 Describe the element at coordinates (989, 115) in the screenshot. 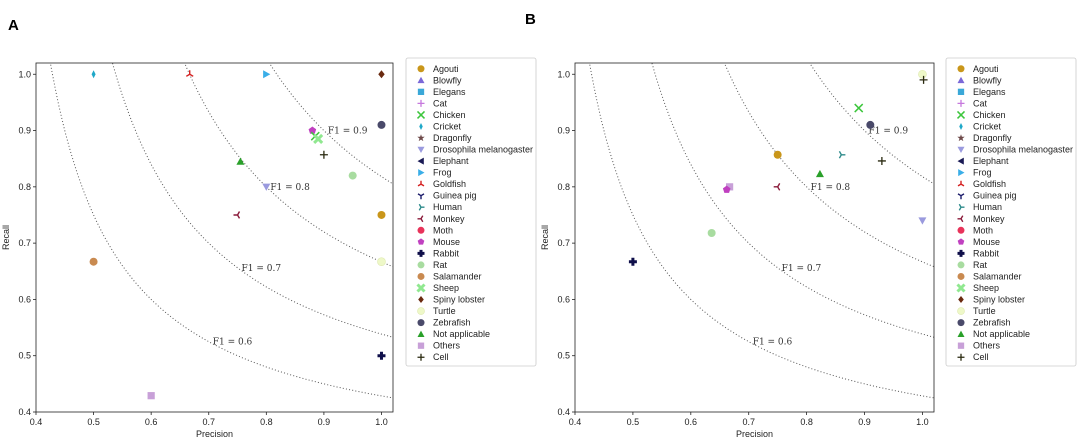

I see `legend-label-chicken: Chicken` at that location.